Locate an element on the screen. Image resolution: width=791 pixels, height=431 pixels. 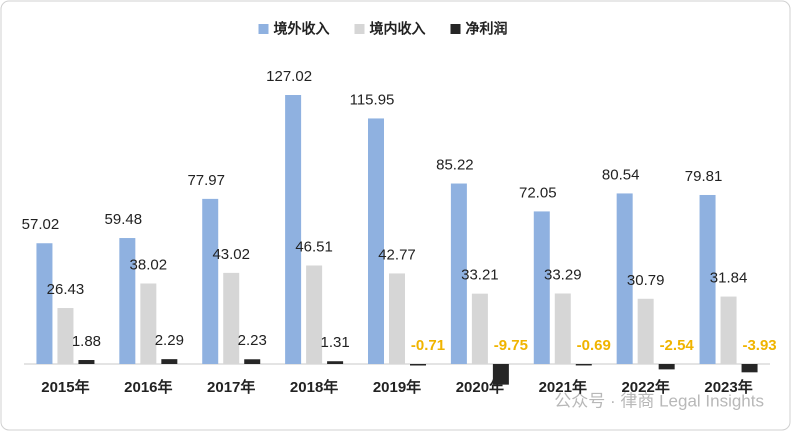
x-tick-label: 2023年 is located at coordinates (728, 387).